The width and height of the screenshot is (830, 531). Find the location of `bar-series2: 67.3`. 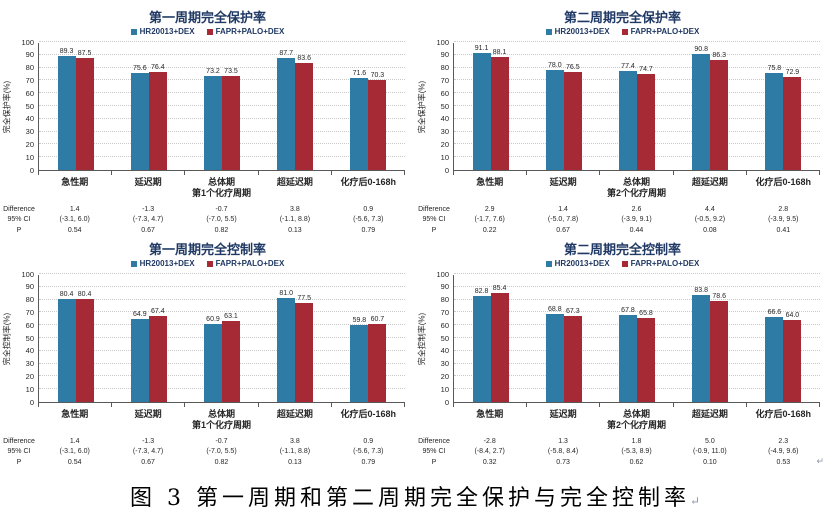

bar-series2: 67.3 is located at coordinates (572, 355).